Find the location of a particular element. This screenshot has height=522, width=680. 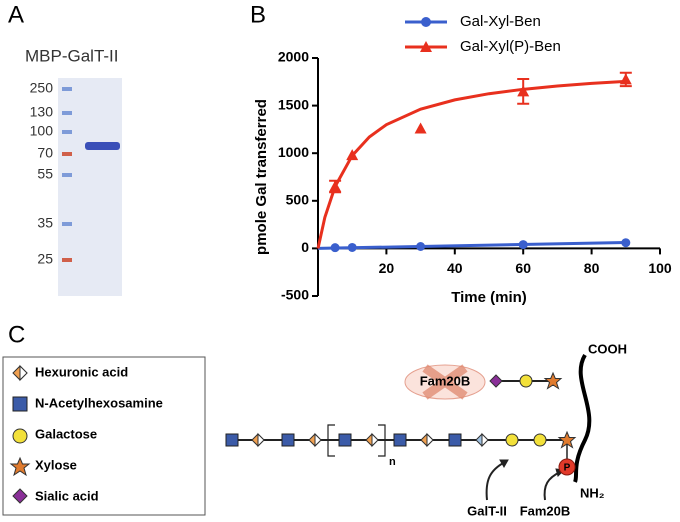

y-tick-label: -500 is located at coordinates (295, 295).